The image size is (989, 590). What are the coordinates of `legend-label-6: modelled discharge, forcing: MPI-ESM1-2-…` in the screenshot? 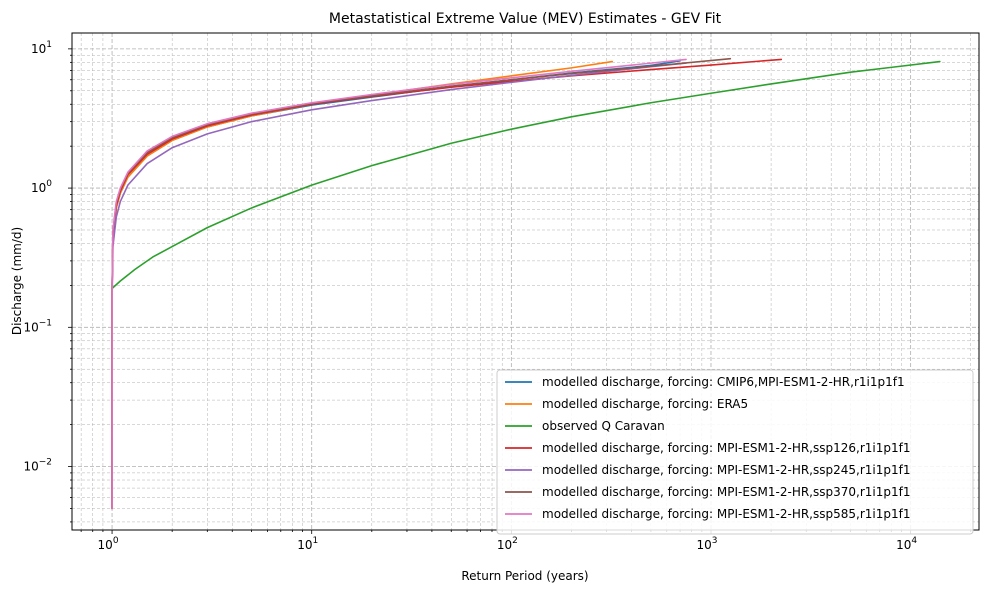 It's located at (726, 514).